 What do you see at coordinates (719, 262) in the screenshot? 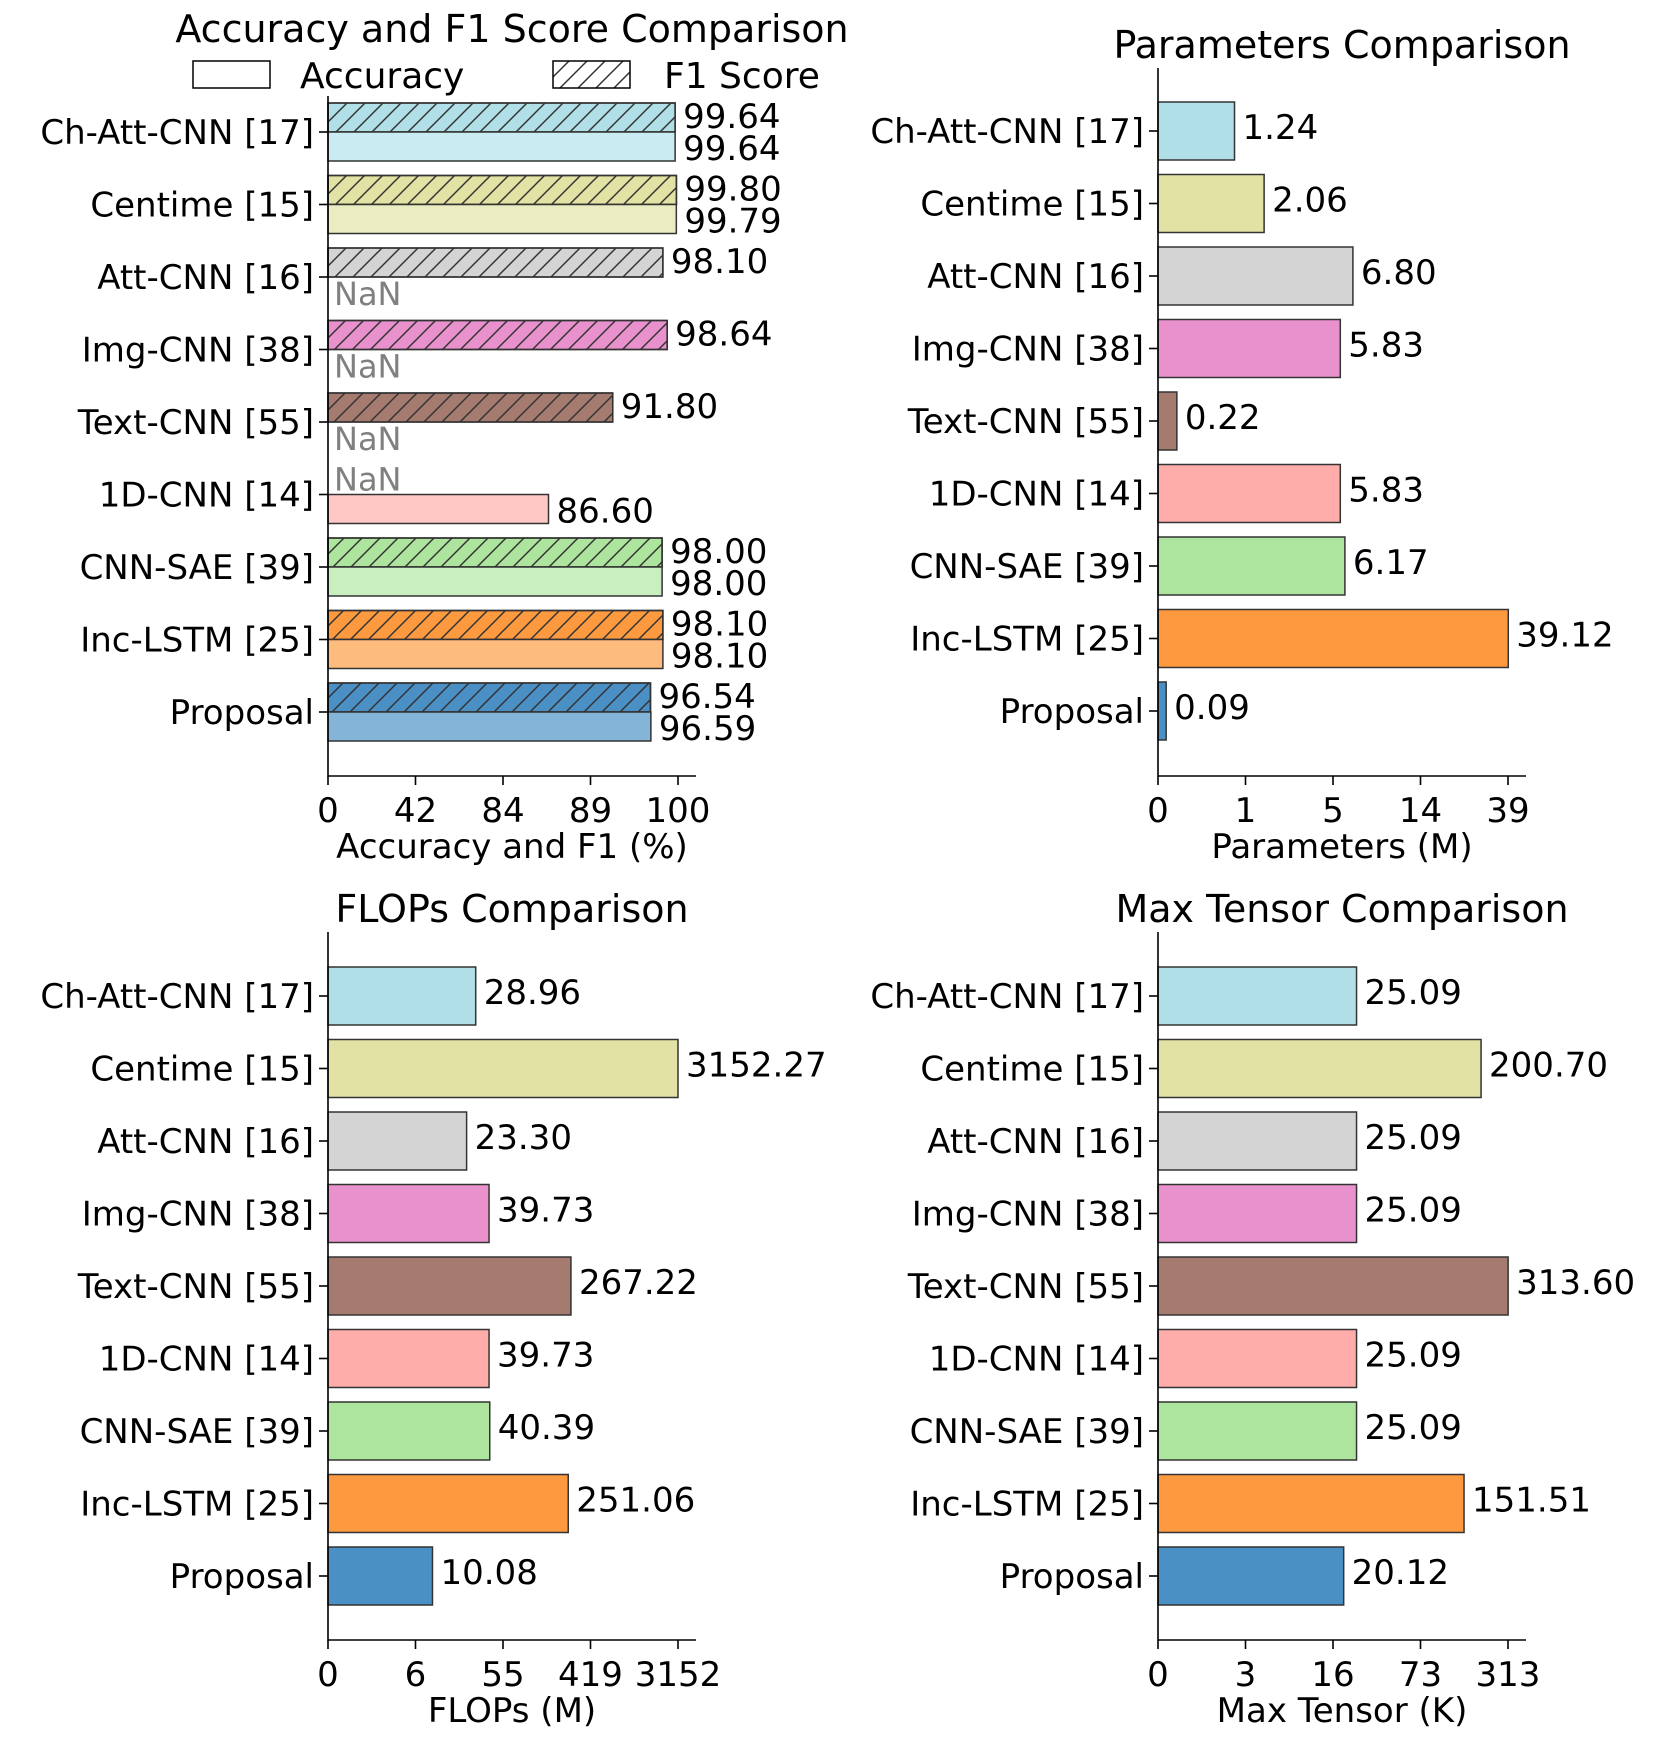
I see `f1-value-label: 98.10` at bounding box center [719, 262].